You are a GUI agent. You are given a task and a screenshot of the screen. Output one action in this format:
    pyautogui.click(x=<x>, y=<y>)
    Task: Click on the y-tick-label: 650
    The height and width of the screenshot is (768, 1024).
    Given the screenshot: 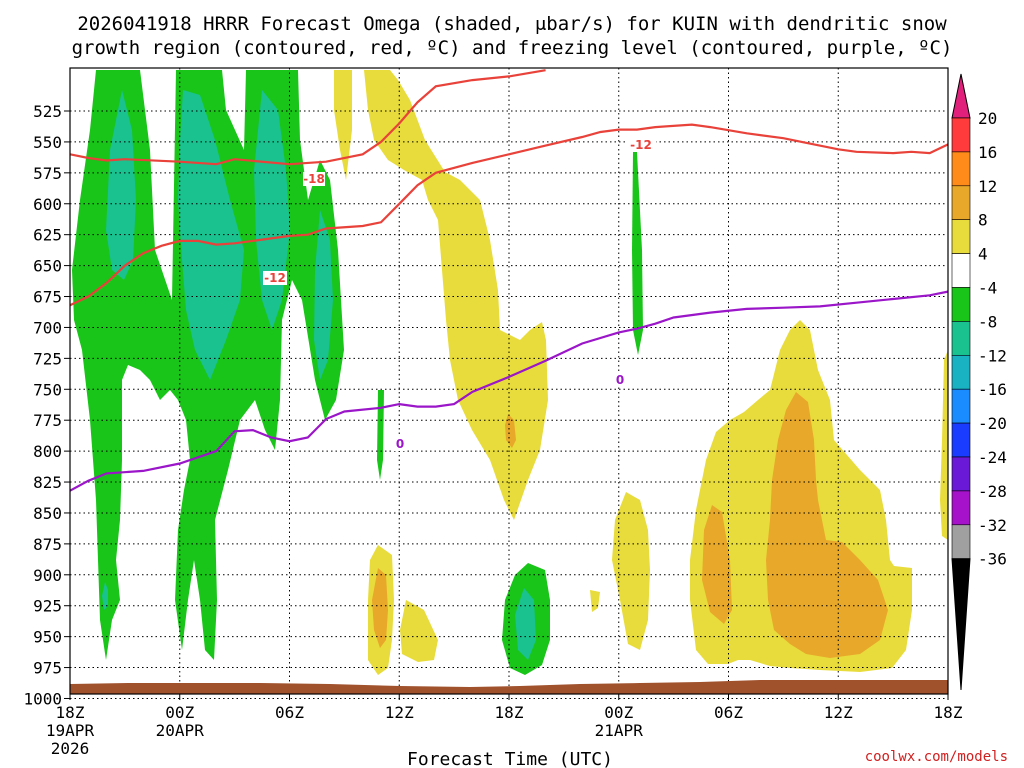 What is the action you would take?
    pyautogui.click(x=47, y=266)
    